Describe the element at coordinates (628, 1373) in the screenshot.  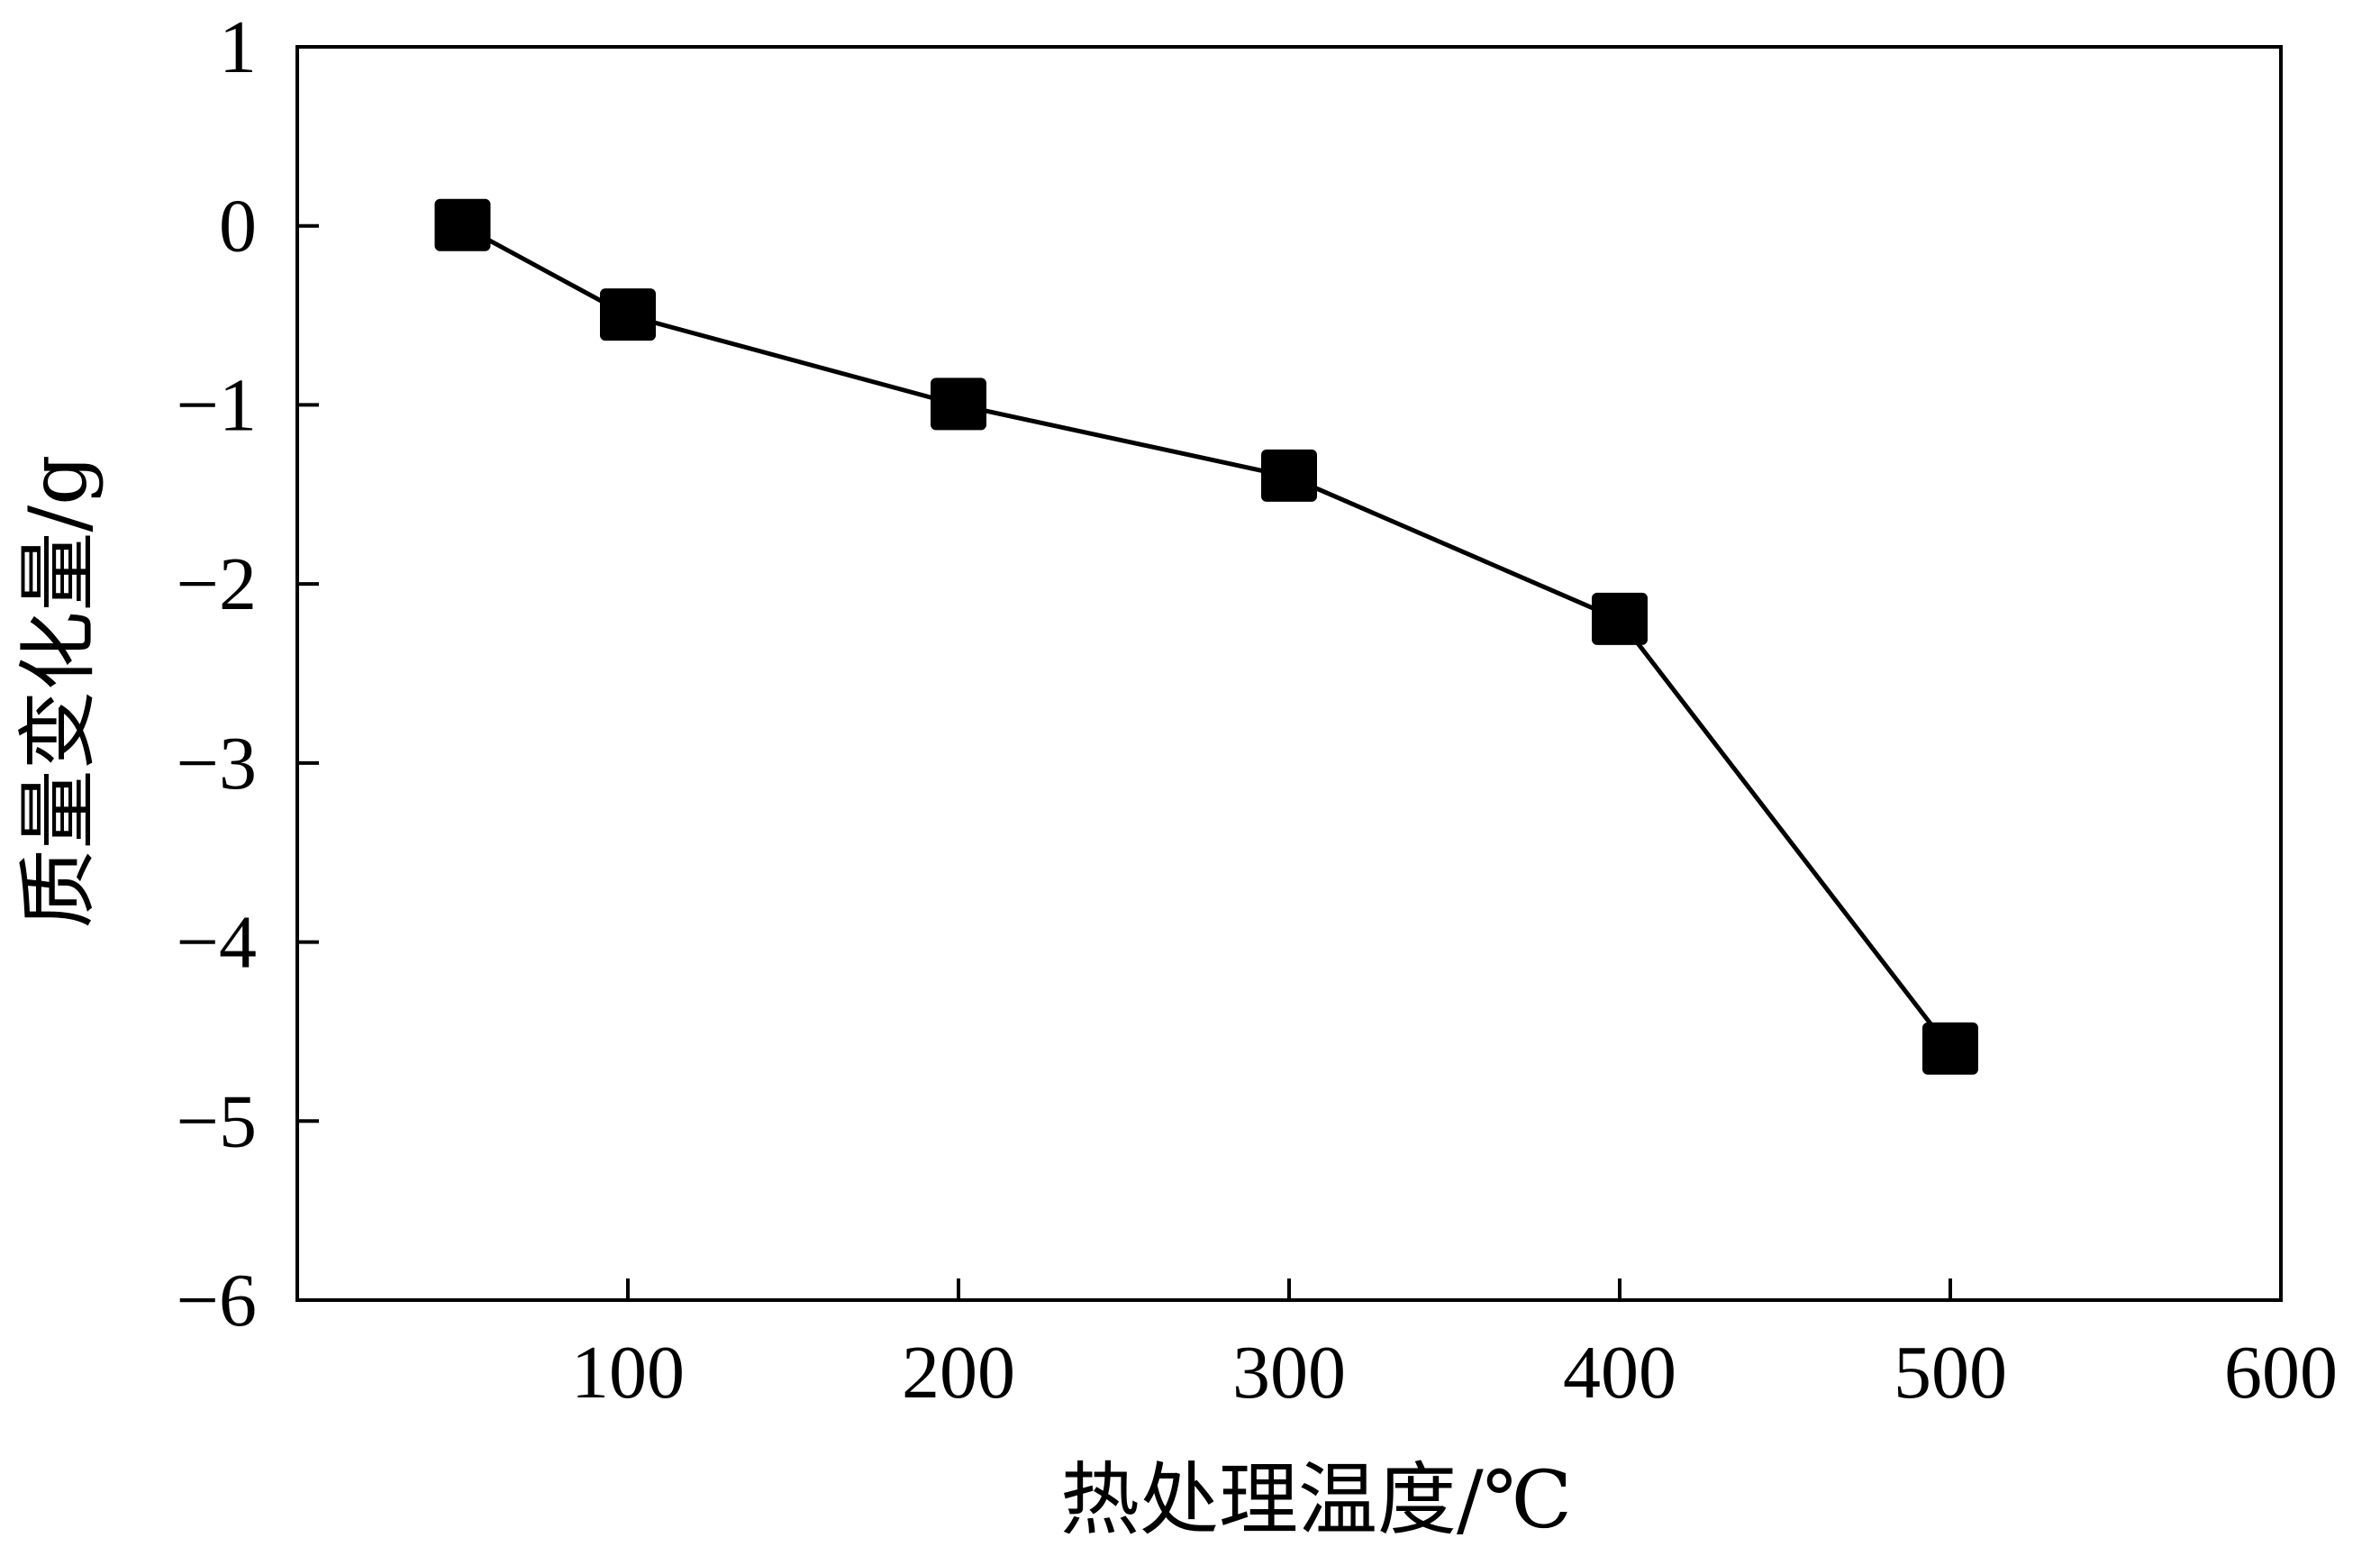
I see `x-tick-label: 100` at that location.